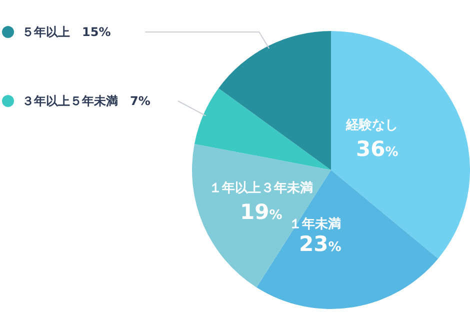 The height and width of the screenshot is (332, 470). I want to click on data-label: 23%, so click(320, 244).